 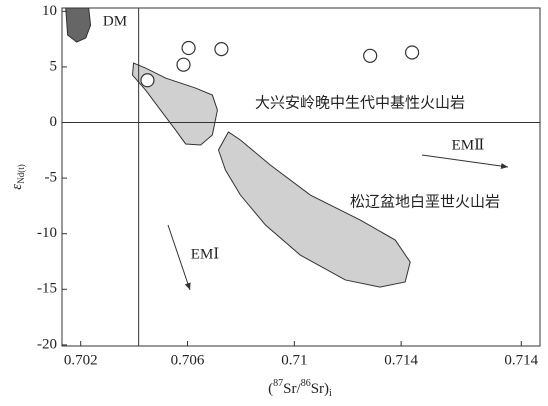 I want to click on label-part: ε, so click(x=17, y=187).